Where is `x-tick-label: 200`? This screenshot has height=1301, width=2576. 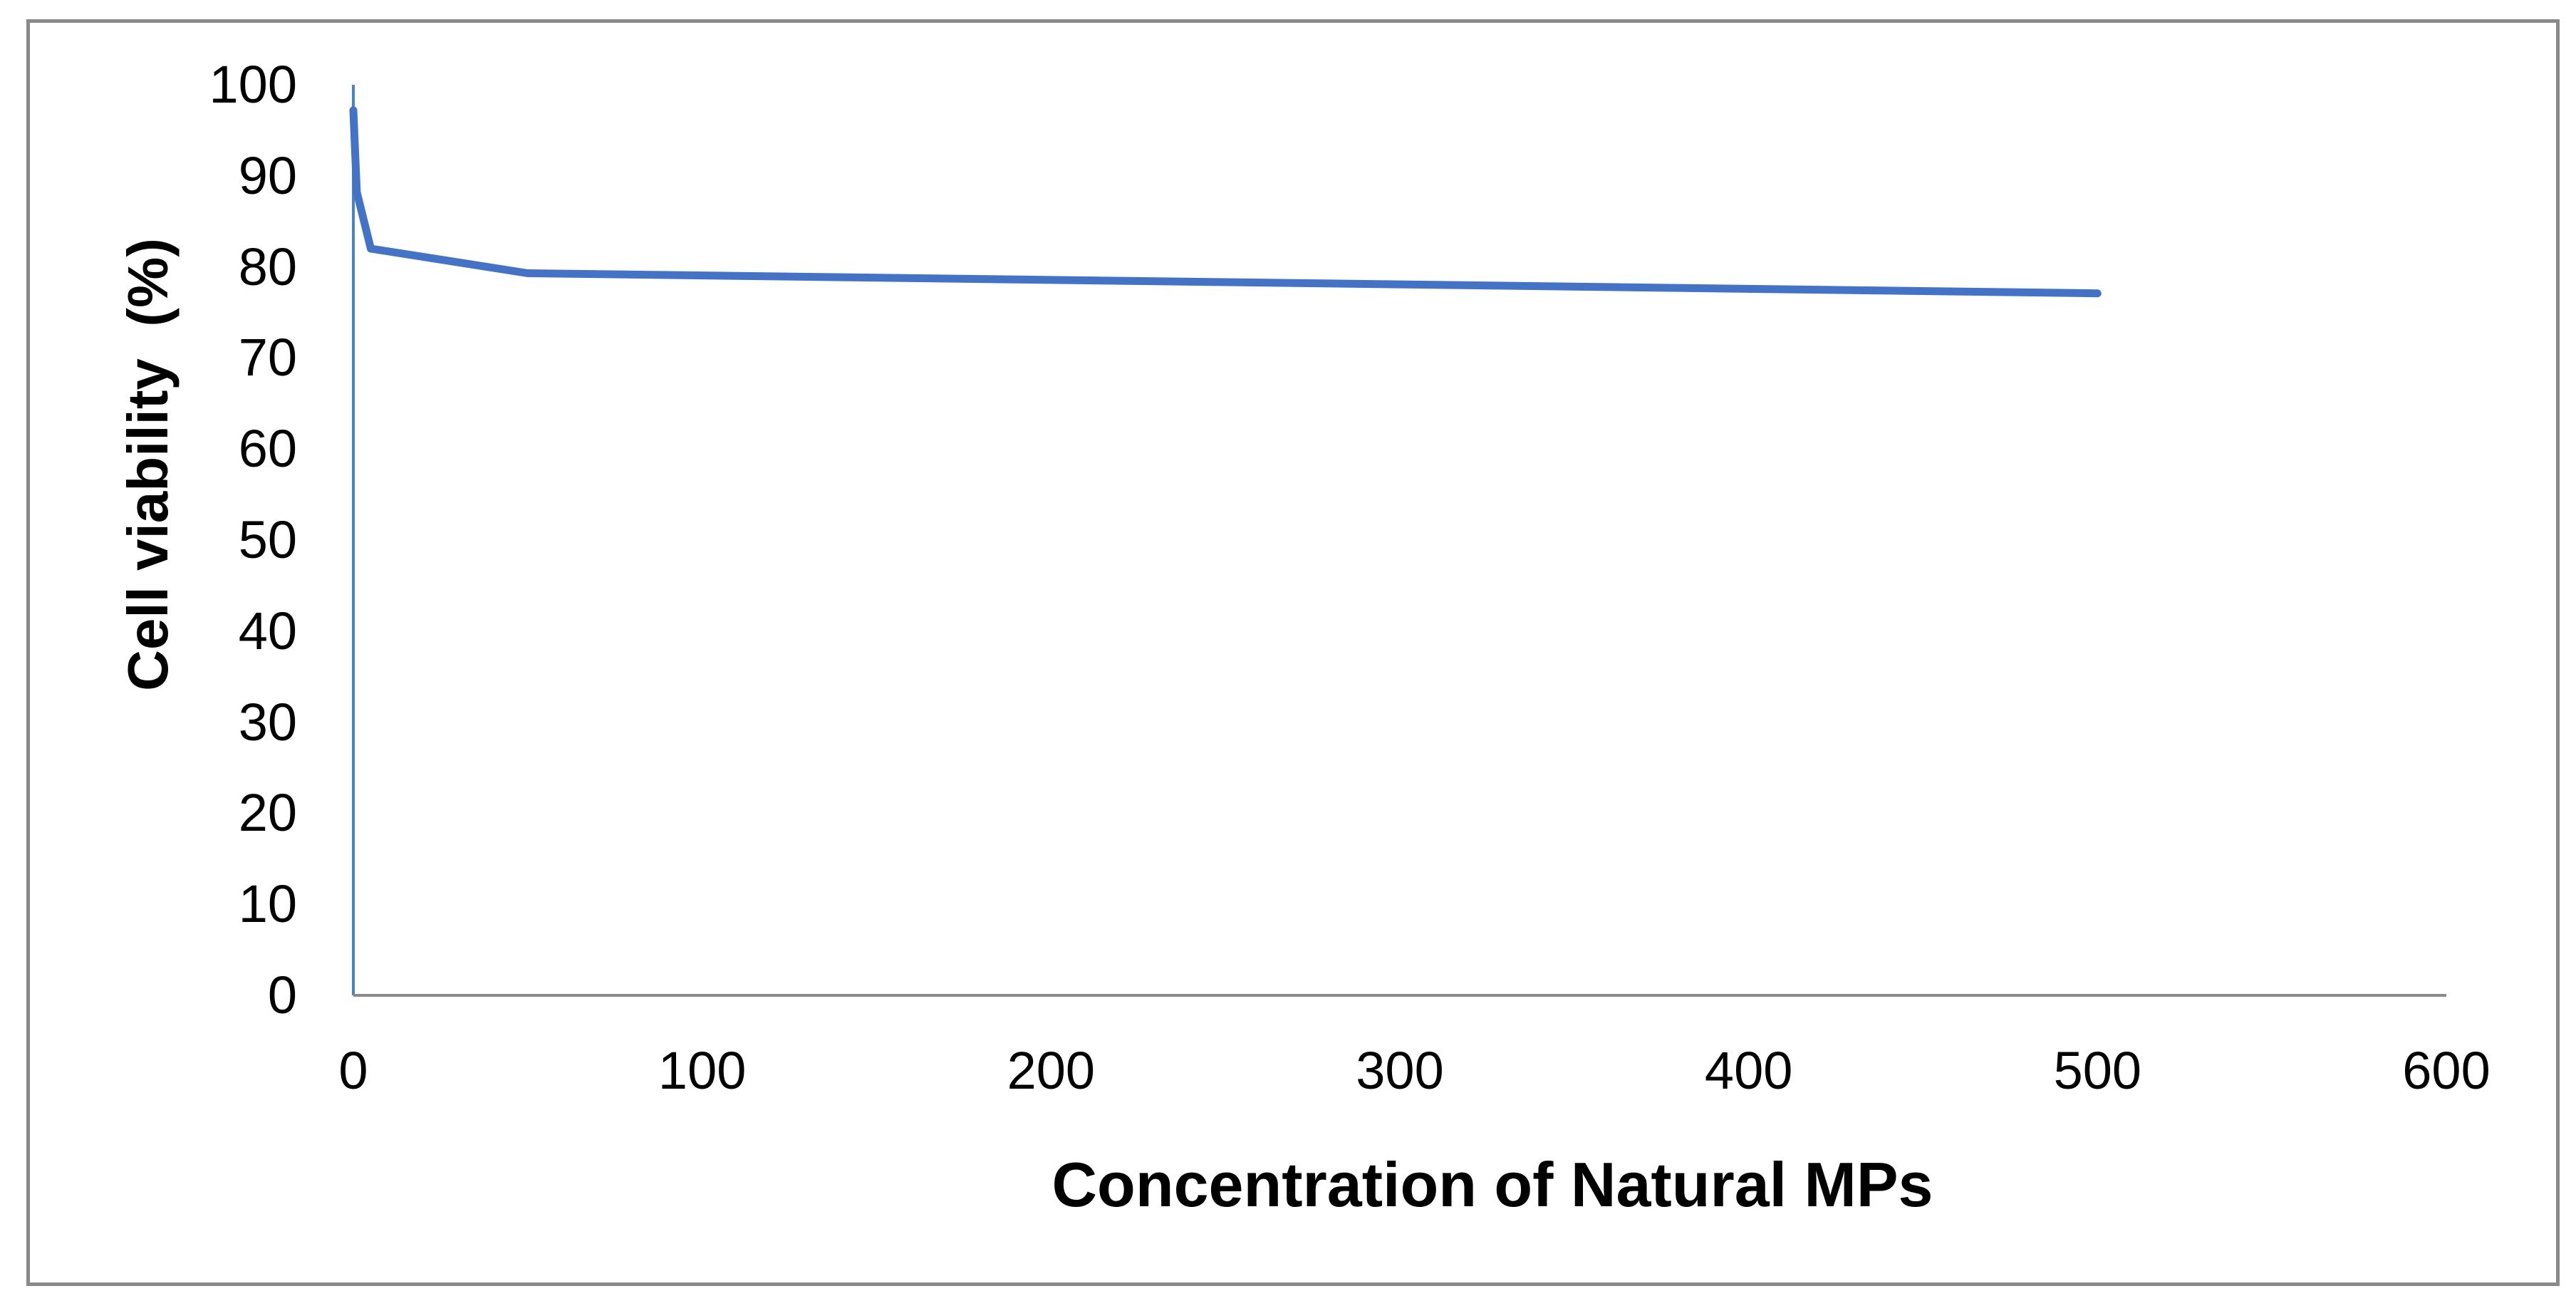
x-tick-label: 200 is located at coordinates (1051, 1070).